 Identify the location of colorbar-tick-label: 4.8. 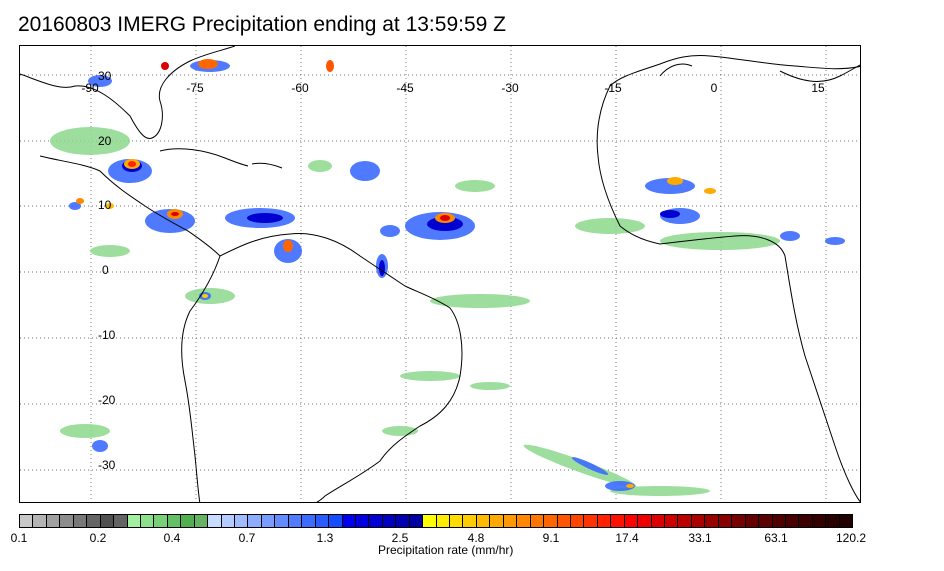
(476, 538).